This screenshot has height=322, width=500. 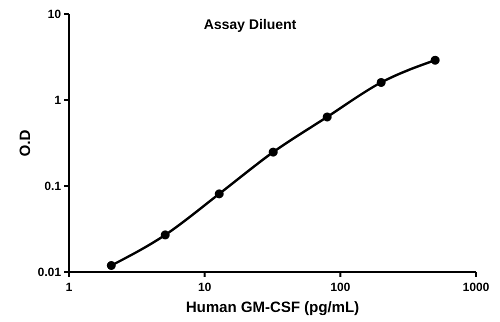 What do you see at coordinates (205, 287) in the screenshot?
I see `x-tick-label: 10` at bounding box center [205, 287].